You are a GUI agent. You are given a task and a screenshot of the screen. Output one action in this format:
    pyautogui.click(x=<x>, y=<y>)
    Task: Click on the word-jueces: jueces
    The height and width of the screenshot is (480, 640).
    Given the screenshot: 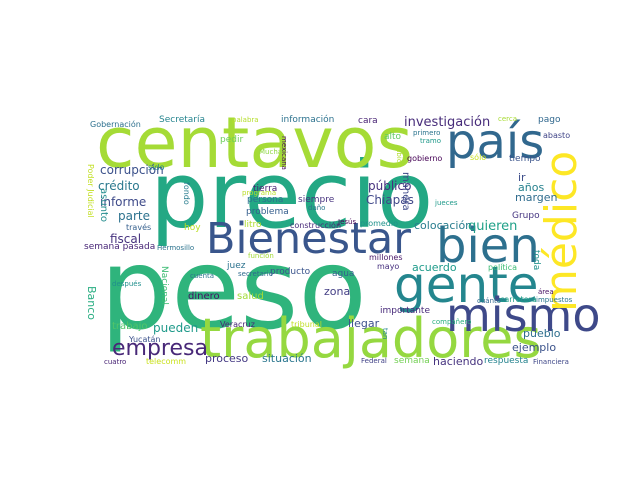 What is the action you would take?
    pyautogui.click(x=446, y=203)
    